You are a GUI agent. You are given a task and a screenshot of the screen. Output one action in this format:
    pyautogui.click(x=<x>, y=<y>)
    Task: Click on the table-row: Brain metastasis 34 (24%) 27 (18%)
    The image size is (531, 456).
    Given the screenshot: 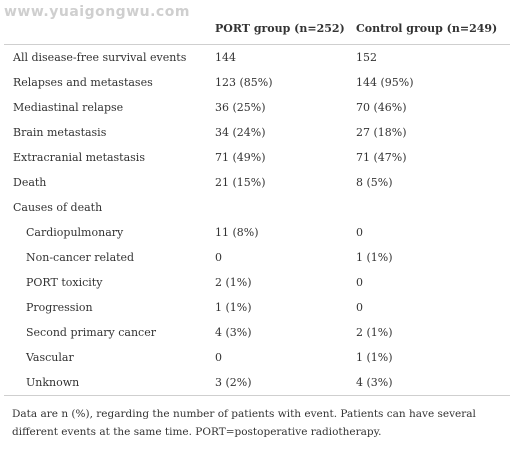 What is the action you would take?
    pyautogui.click(x=257, y=132)
    